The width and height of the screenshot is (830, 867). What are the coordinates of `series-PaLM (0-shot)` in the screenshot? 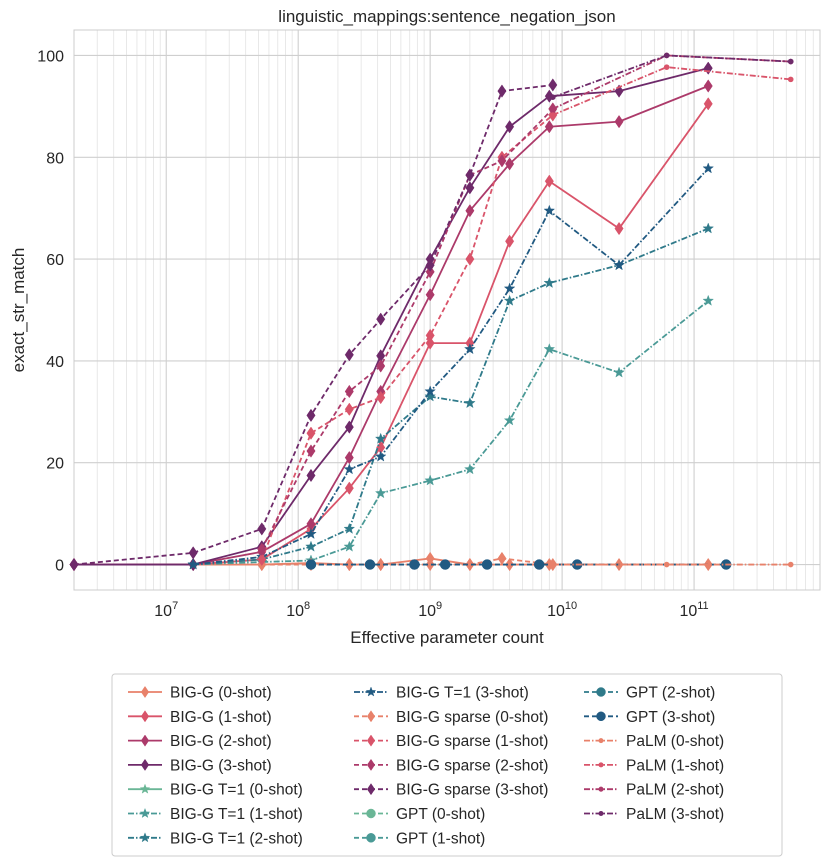 It's located at (672, 564).